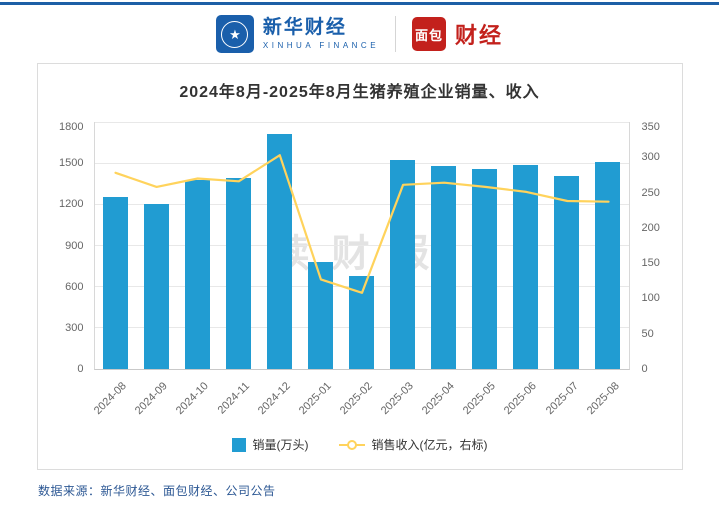 The width and height of the screenshot is (719, 510). I want to click on left-axis-tick: 1800, so click(71, 127).